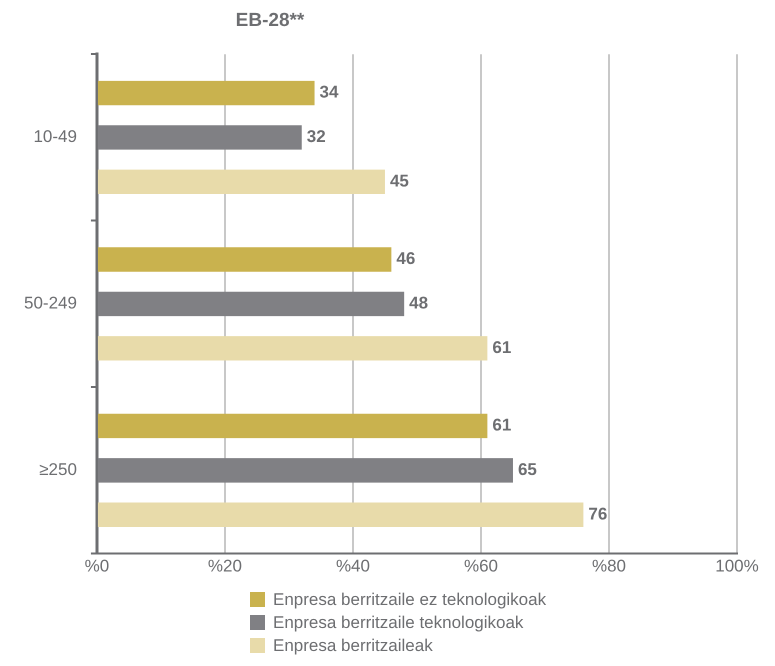 This screenshot has width=775, height=666. I want to click on legend-label: Enpresa berritzaileak, so click(353, 645).